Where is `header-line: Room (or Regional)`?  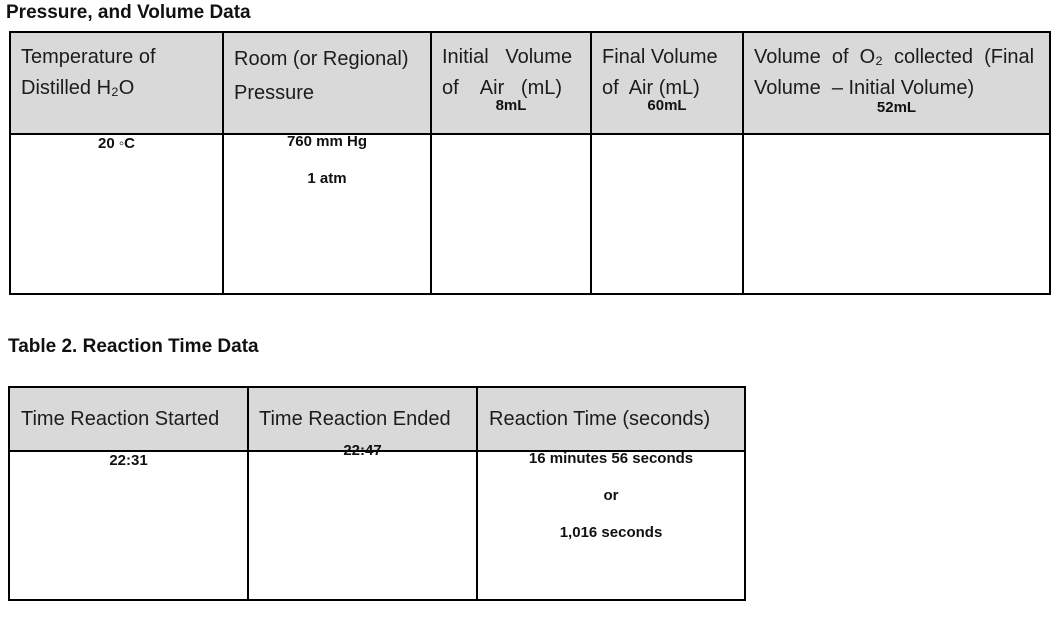
header-line: Room (or Regional) is located at coordinates (321, 59).